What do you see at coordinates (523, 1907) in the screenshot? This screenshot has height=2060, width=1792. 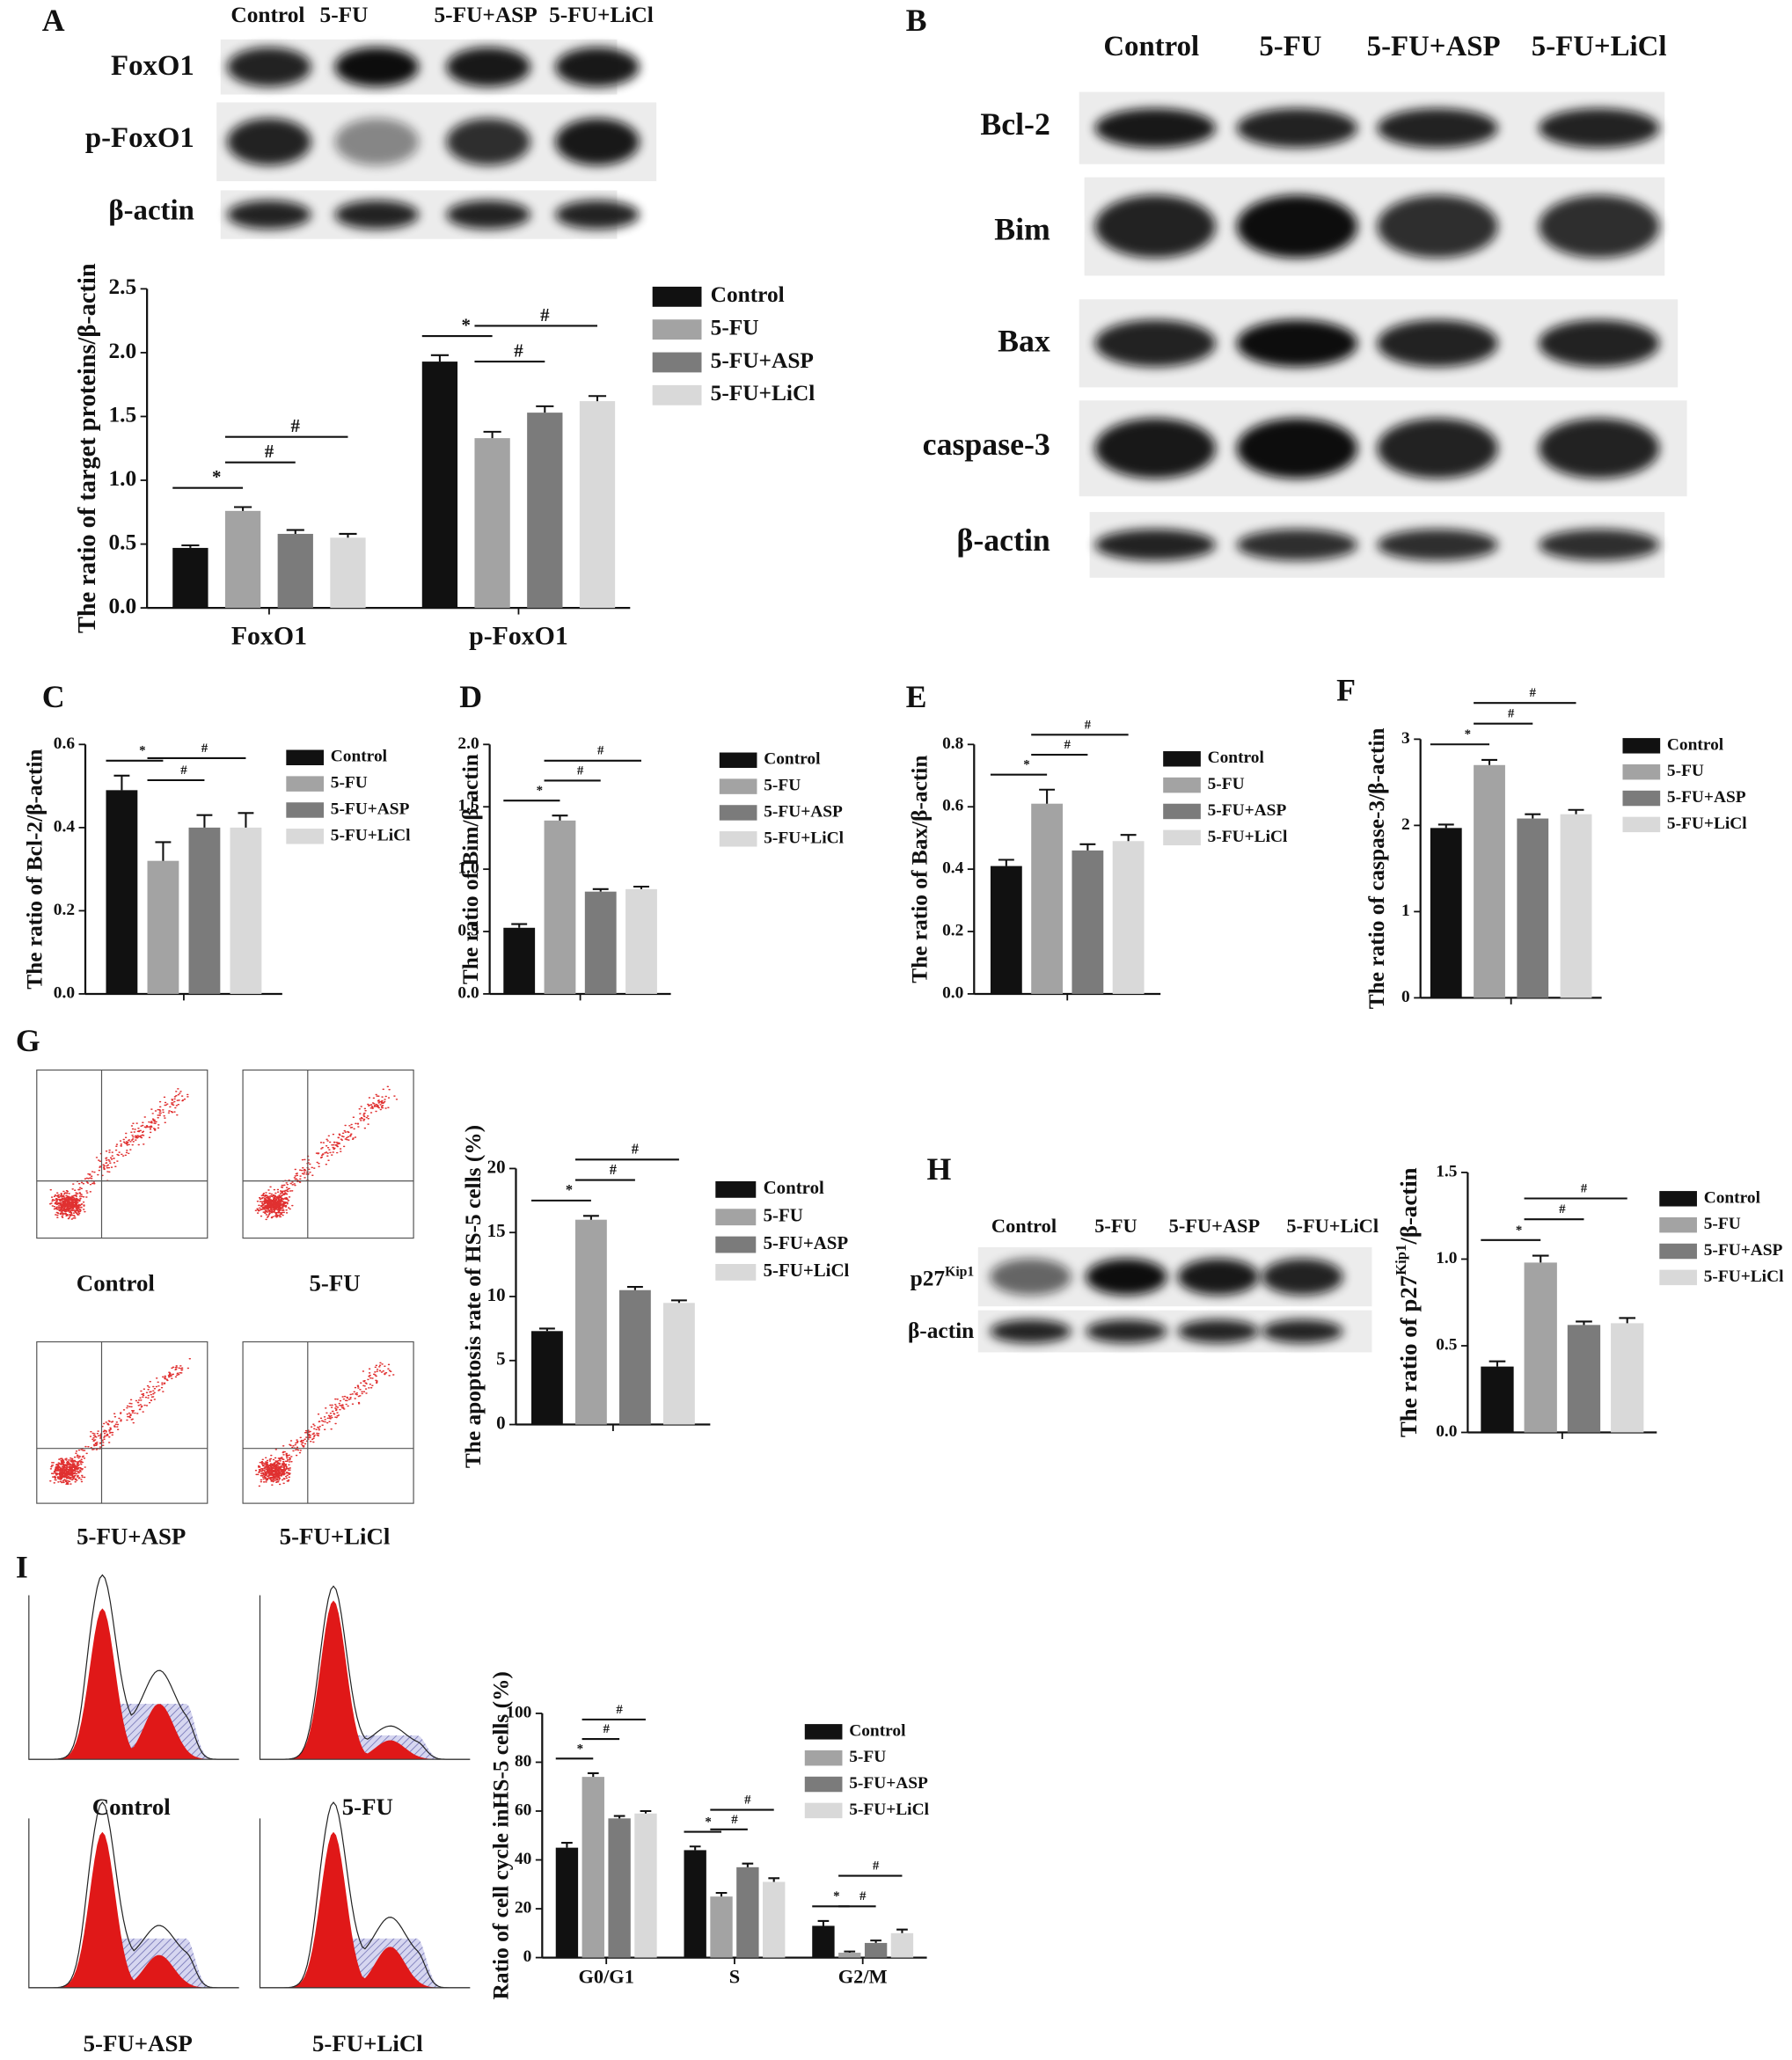 I see `y-tick-label: 20` at bounding box center [523, 1907].